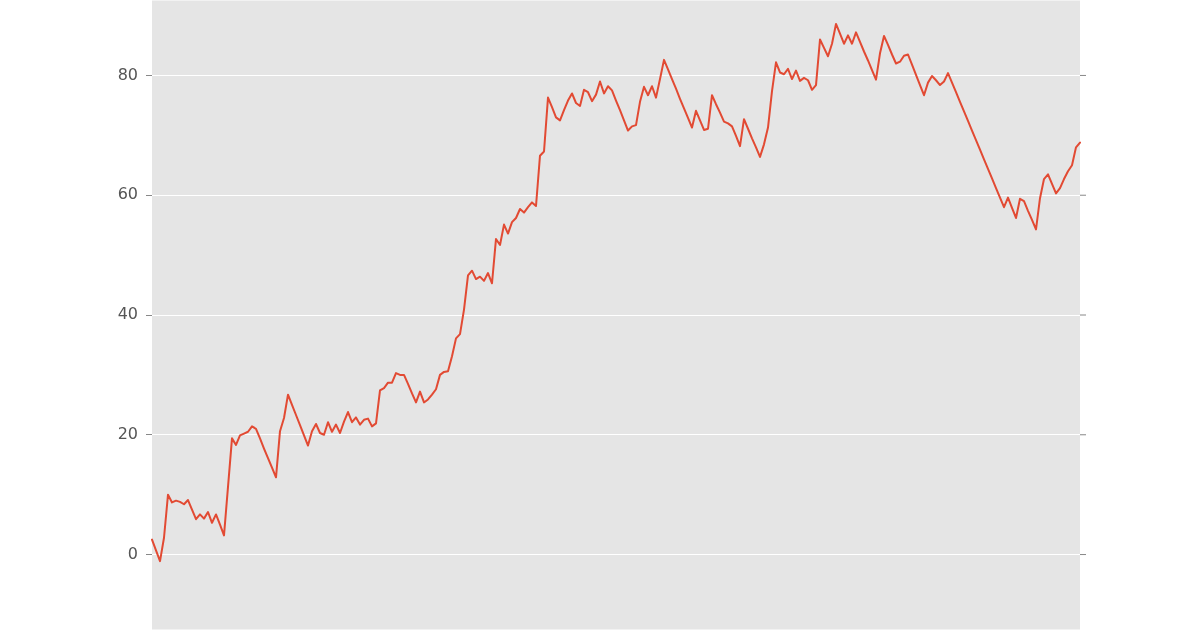 This screenshot has width=1200, height=630. What do you see at coordinates (127, 74) in the screenshot?
I see `y-tick-label: 80` at bounding box center [127, 74].